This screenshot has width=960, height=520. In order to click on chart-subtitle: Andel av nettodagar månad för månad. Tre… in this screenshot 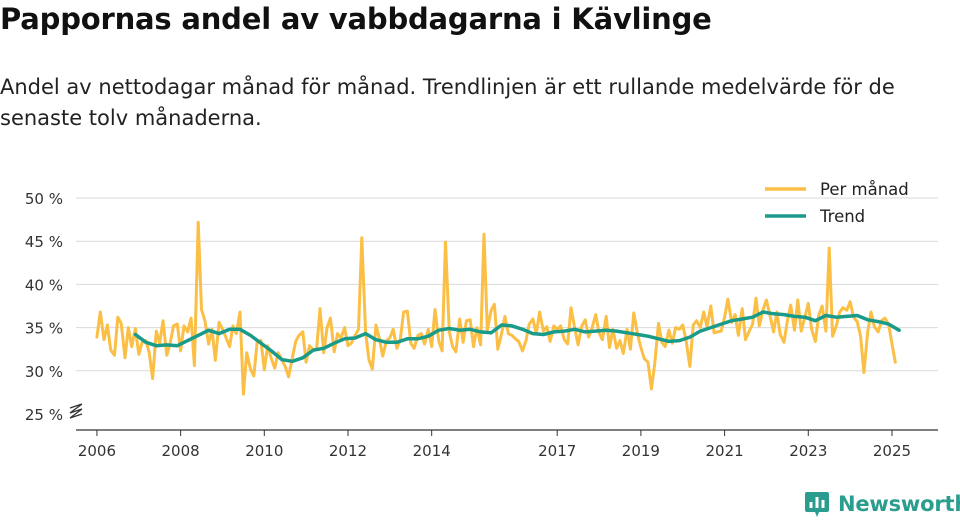, I will do `click(447, 102)`.